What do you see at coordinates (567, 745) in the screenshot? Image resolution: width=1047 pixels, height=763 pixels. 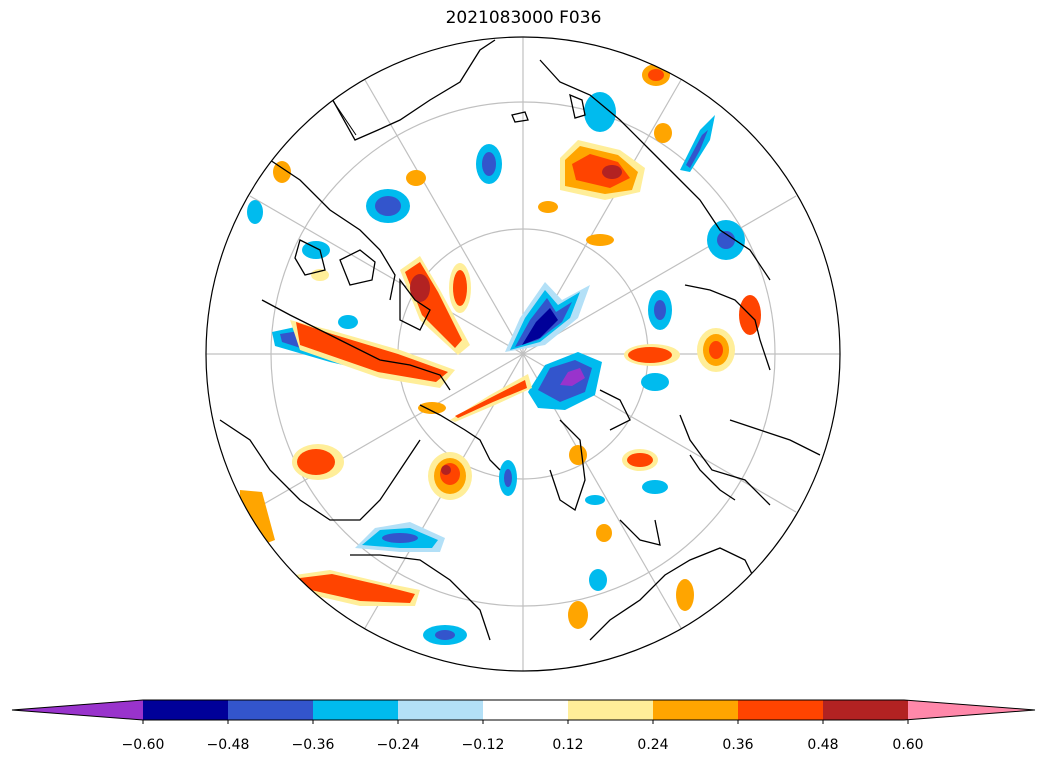 I see `colorbar-tick-label: 0.12` at bounding box center [567, 745].